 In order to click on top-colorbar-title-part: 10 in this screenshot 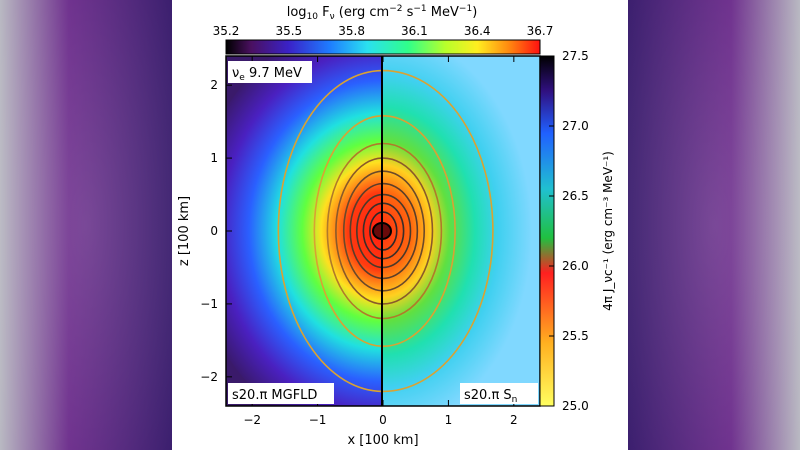, I will do `click(313, 17)`.